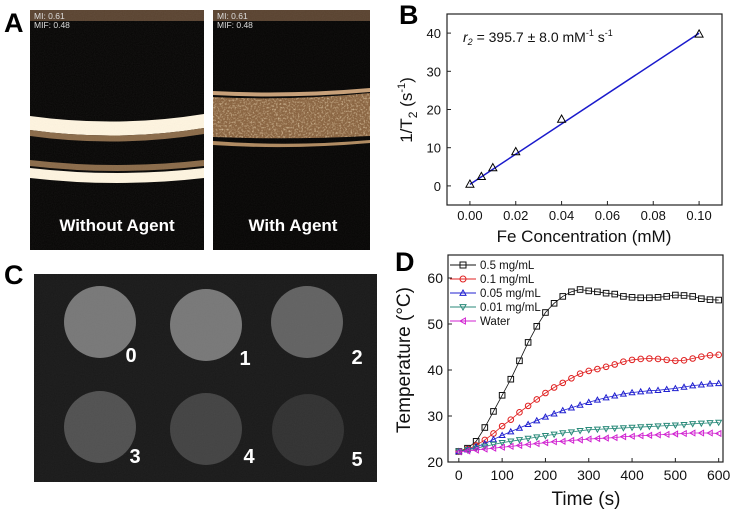 This screenshot has width=735, height=514. What do you see at coordinates (356, 358) in the screenshot?
I see `sample-label: 2` at bounding box center [356, 358].